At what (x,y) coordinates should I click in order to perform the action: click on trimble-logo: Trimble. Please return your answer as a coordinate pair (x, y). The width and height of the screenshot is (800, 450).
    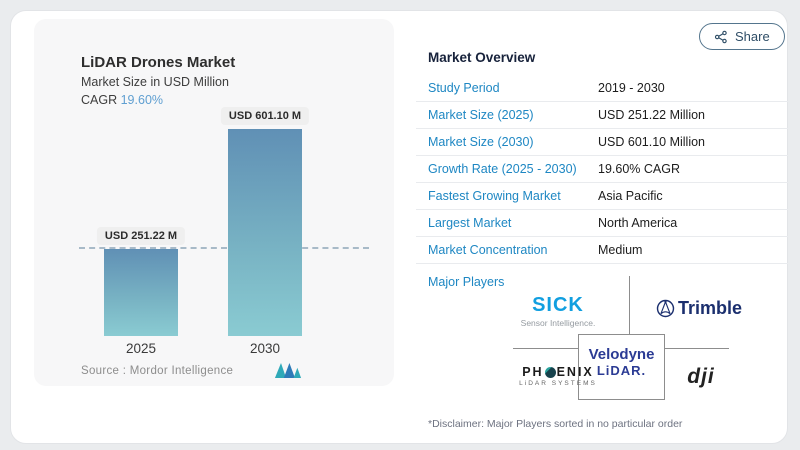
    Looking at the image, I should click on (699, 308).